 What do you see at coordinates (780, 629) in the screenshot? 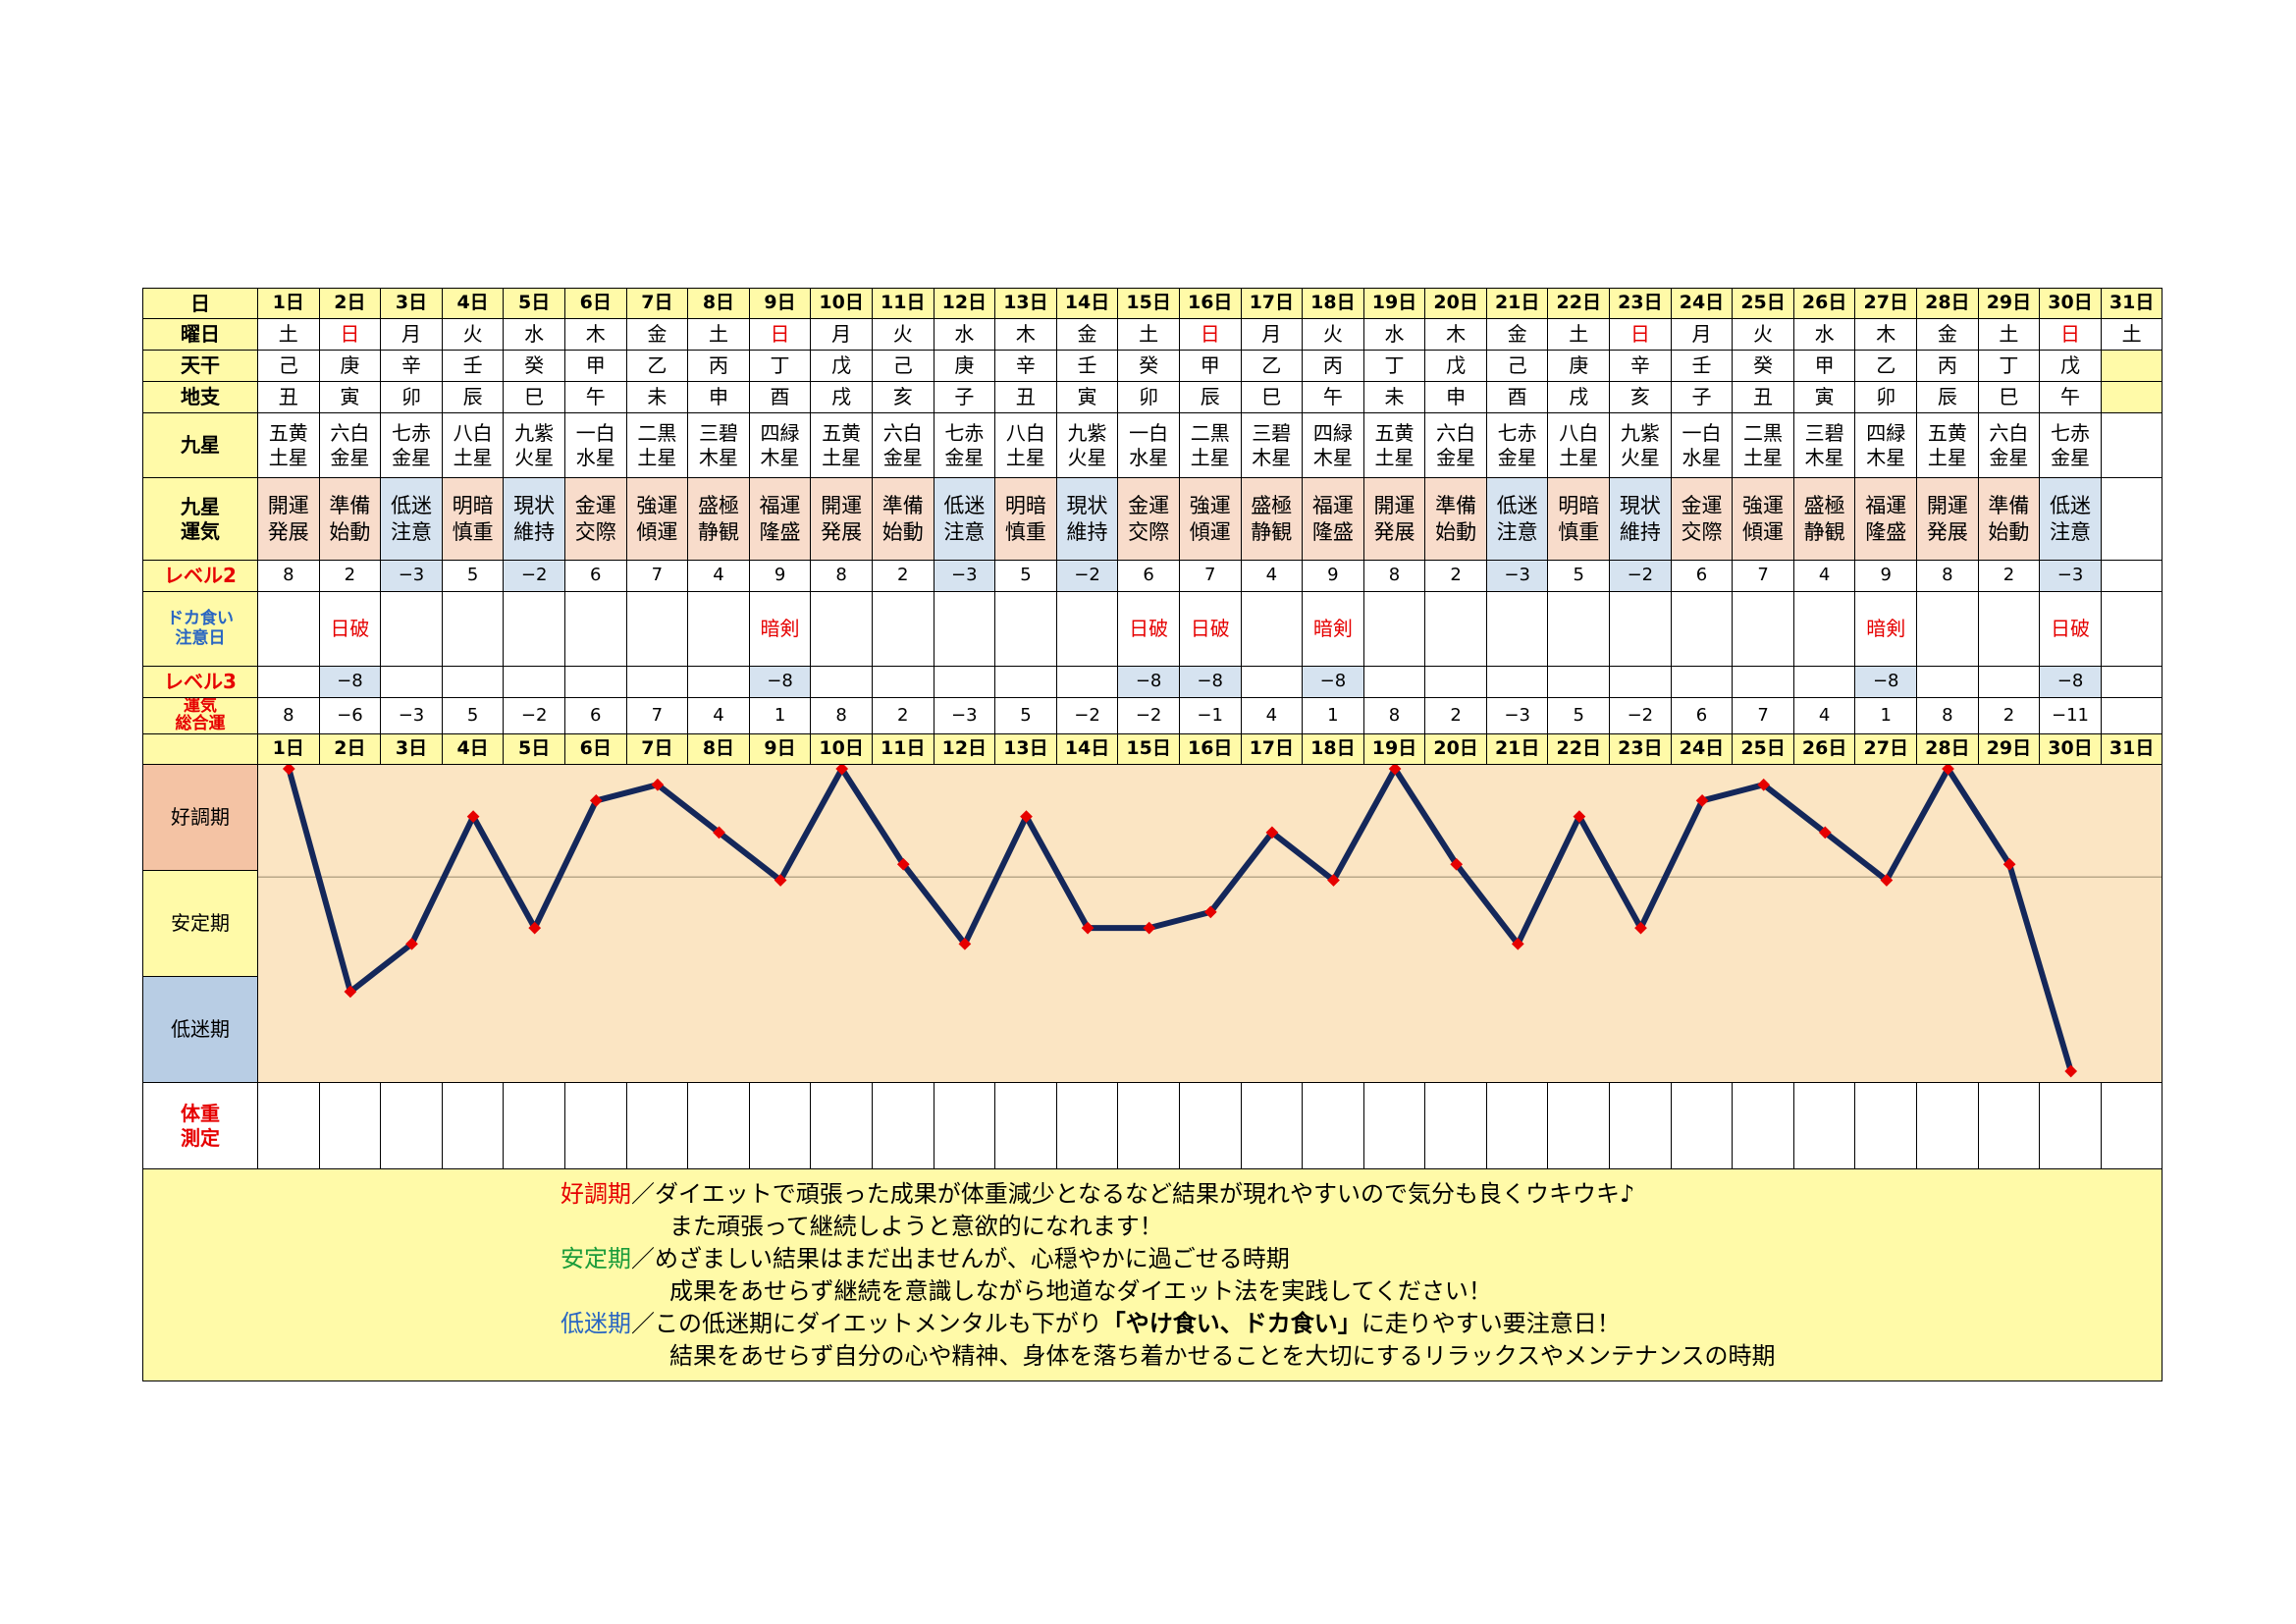
I see `doka-cell: 暗剣` at bounding box center [780, 629].